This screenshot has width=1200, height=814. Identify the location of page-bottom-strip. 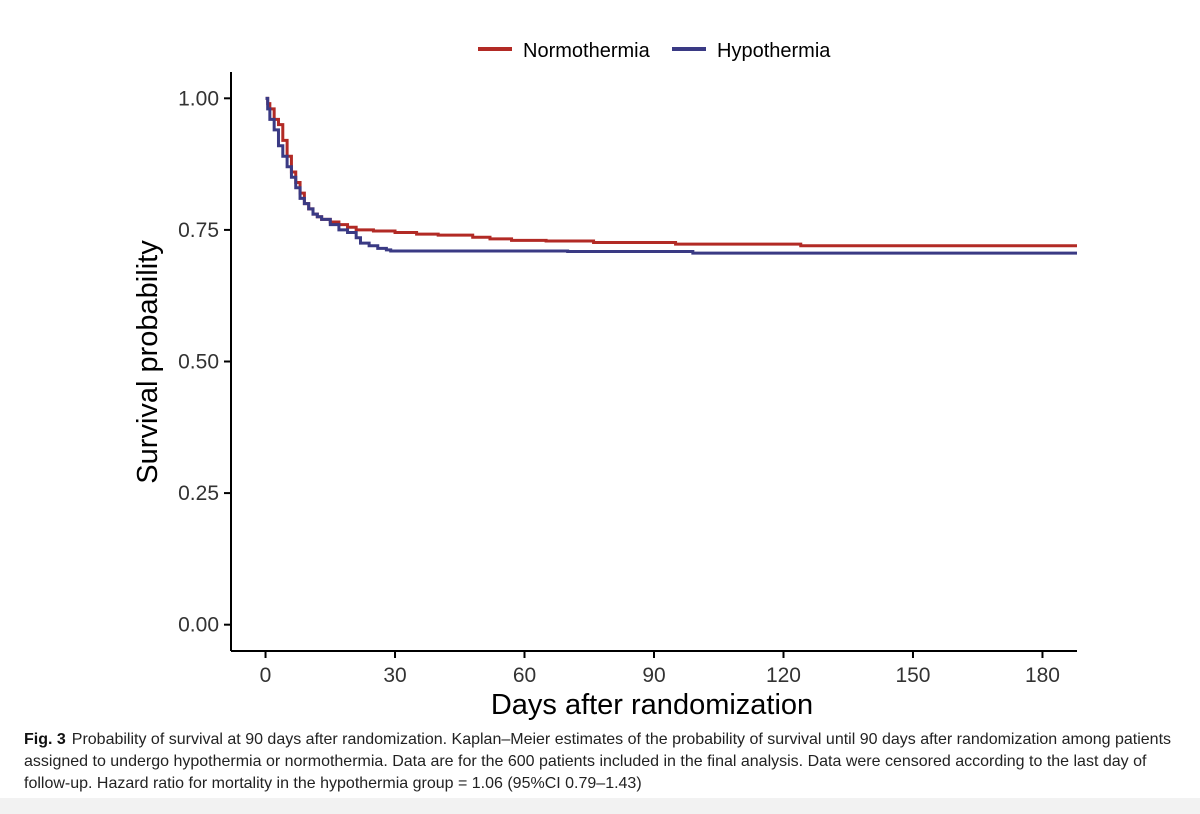
(600, 806).